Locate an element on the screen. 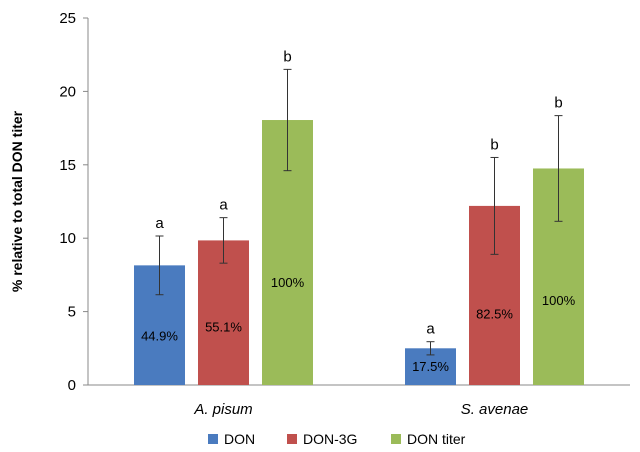  legend: DON DON-3G DON titer is located at coordinates (337, 439).